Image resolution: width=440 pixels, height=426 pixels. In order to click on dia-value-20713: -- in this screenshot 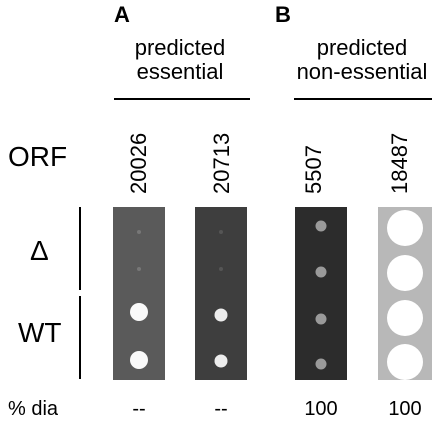, I will do `click(221, 409)`.